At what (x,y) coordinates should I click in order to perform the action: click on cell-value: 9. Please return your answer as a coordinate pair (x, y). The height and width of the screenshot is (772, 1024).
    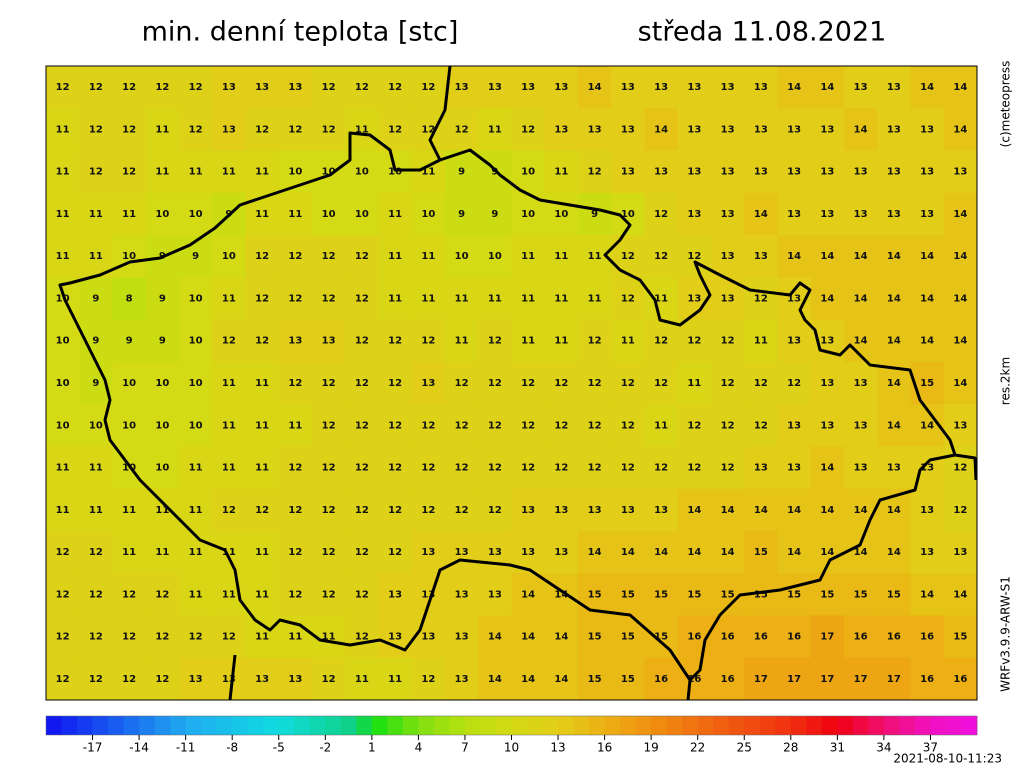
    Looking at the image, I should click on (129, 341).